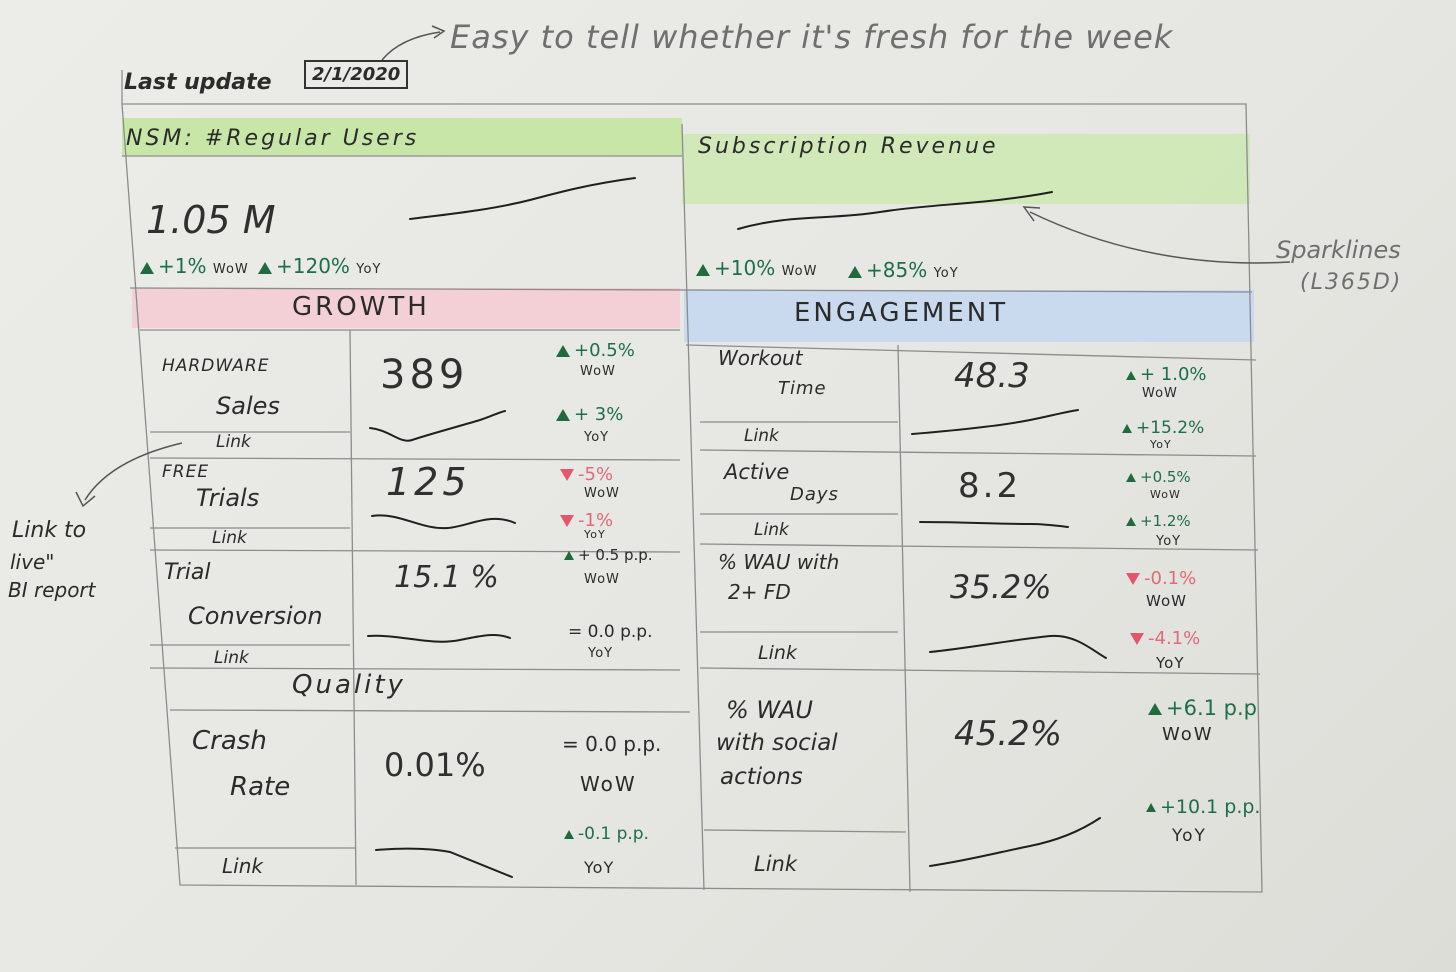 The image size is (1456, 972). What do you see at coordinates (198, 82) in the screenshot?
I see `last-update-label: Last update` at bounding box center [198, 82].